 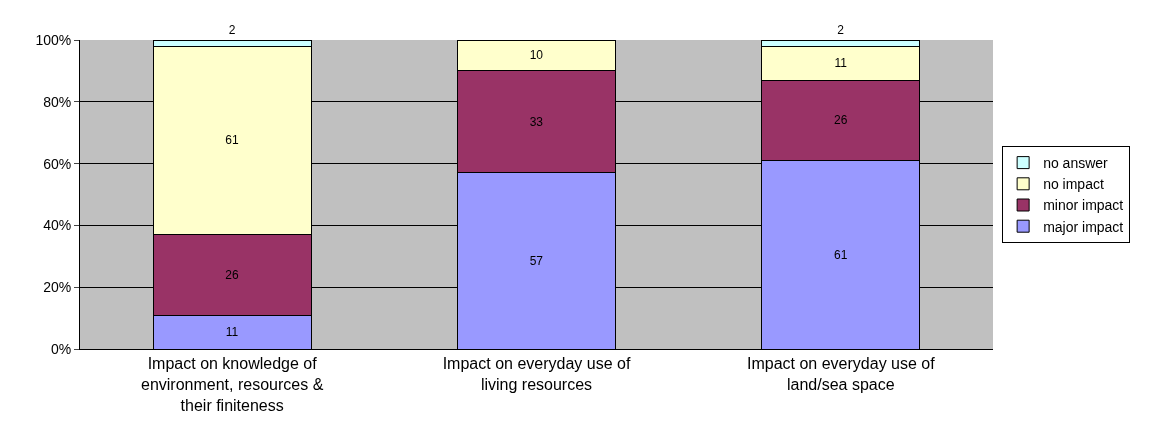 I want to click on x-tick-label: Impact on knowledge of environment, resources & their finiteness, so click(x=232, y=384).